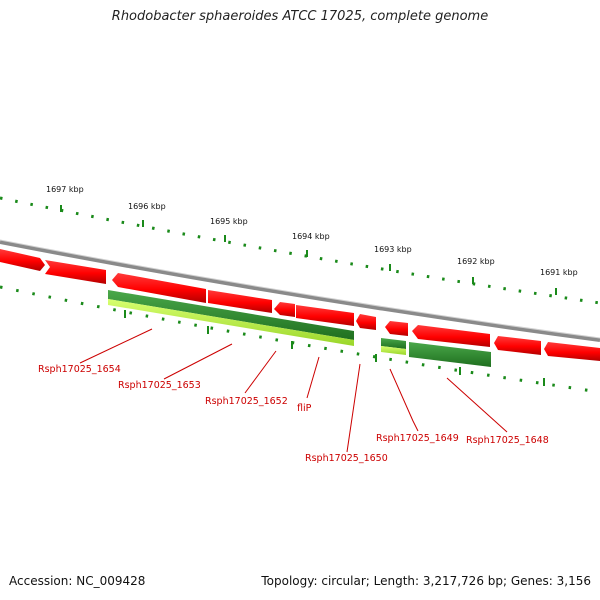 The image size is (600, 600). I want to click on gene-label: Rsph17025_1648, so click(507, 440).